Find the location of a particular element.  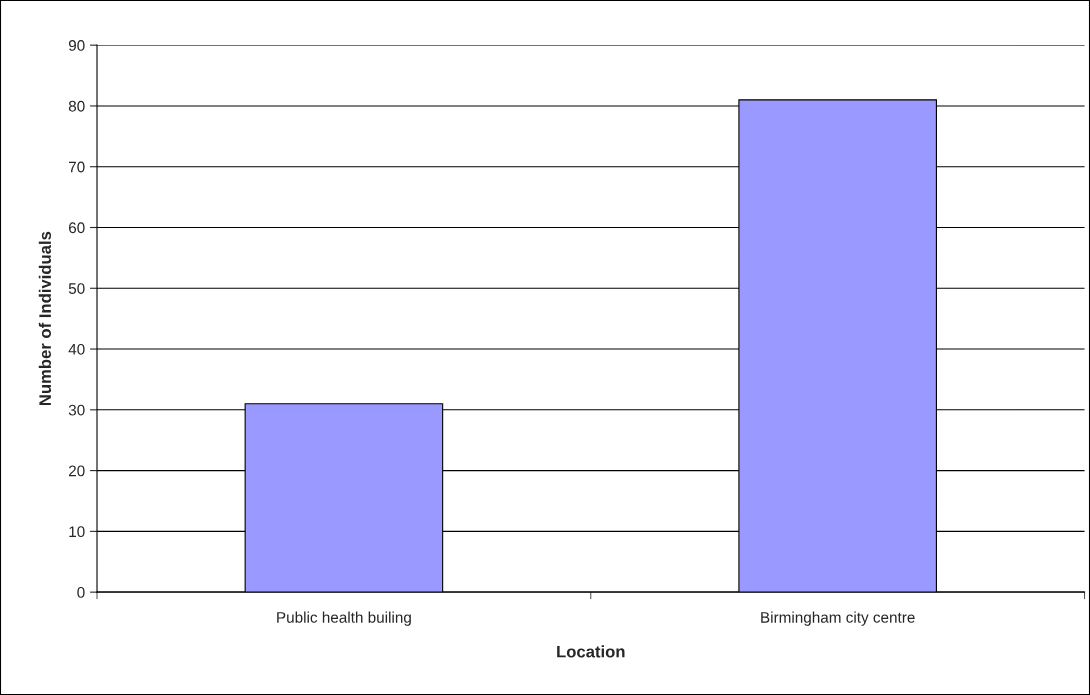

y-tick-label: 70 is located at coordinates (77, 167).